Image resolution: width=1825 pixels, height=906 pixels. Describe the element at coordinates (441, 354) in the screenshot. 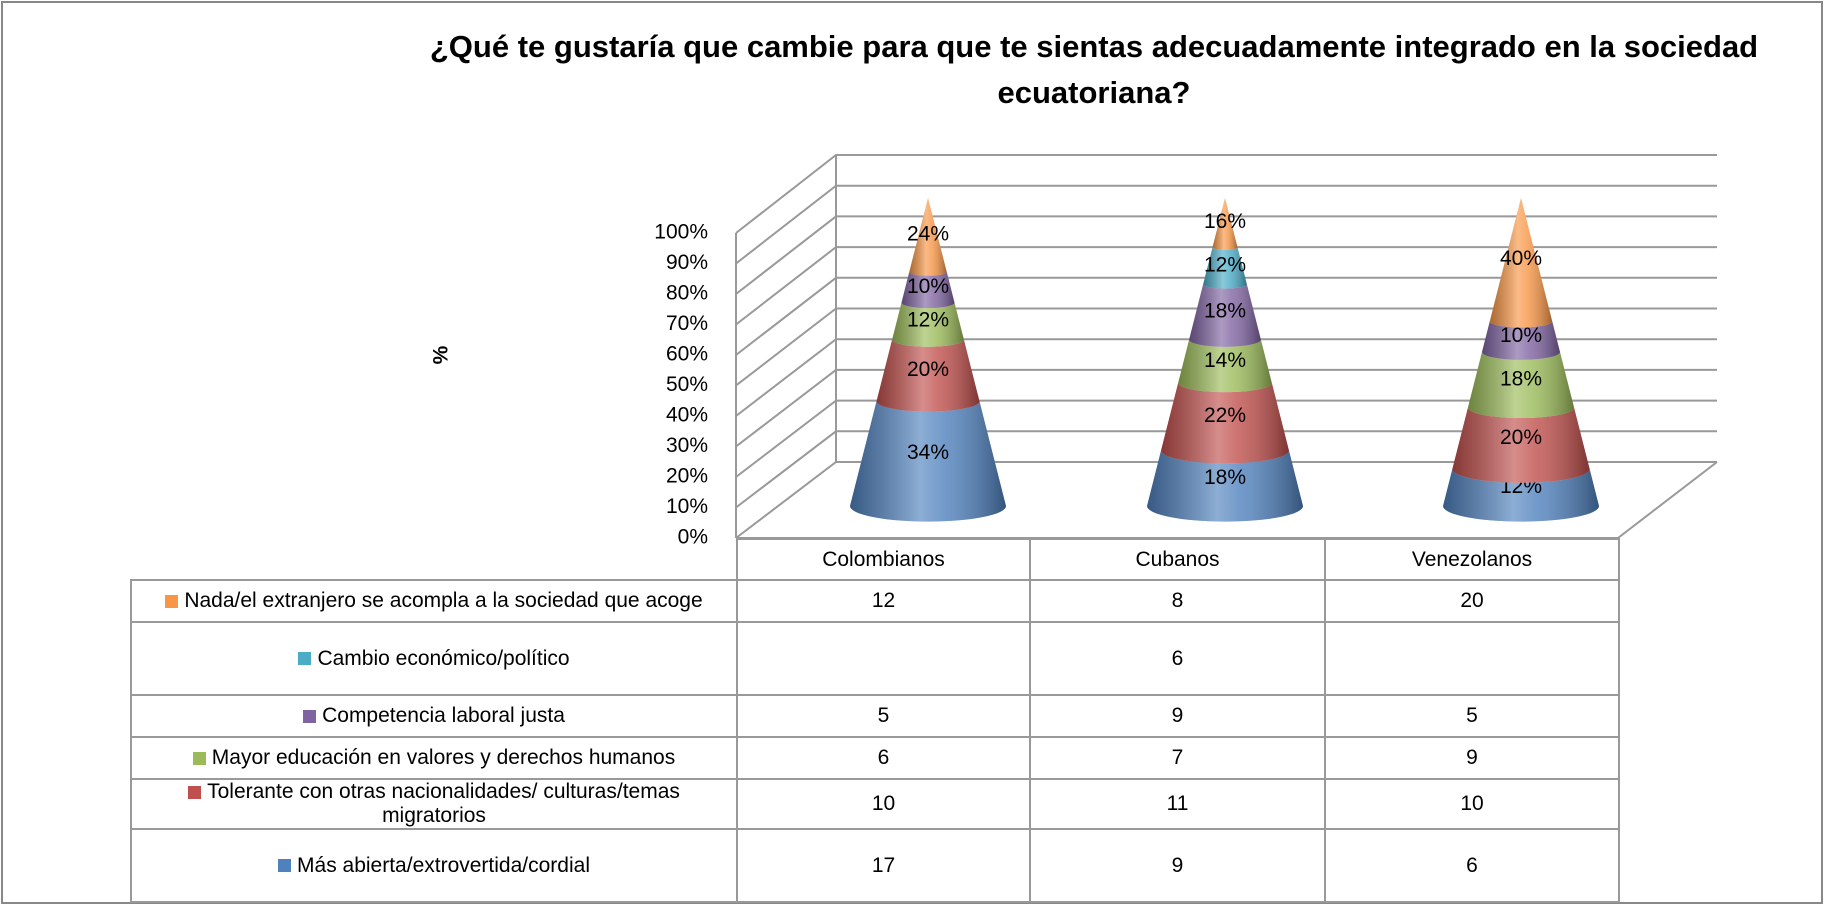

I see `y-axis-label: %` at that location.